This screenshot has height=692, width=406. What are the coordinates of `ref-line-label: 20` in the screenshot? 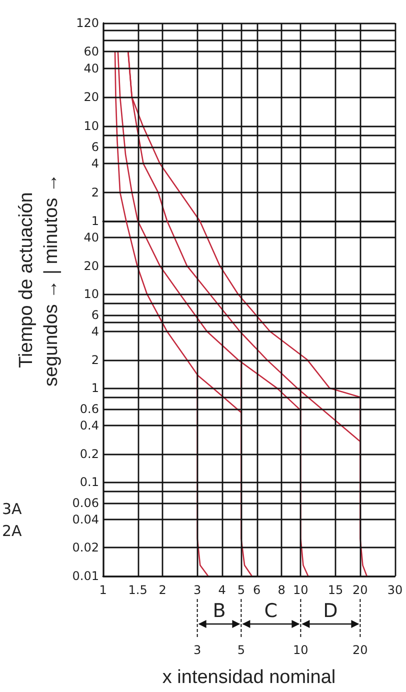 It's located at (360, 650).